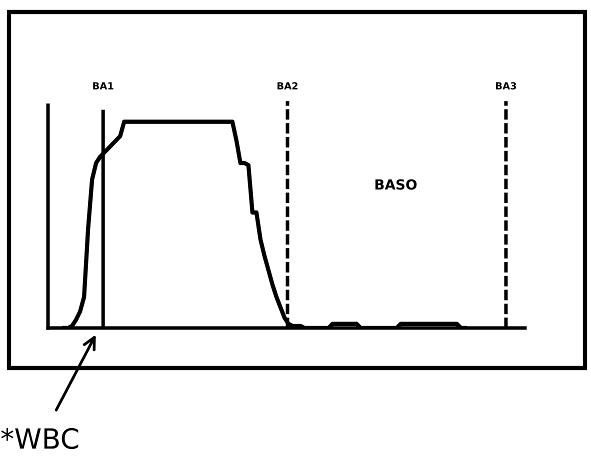  What do you see at coordinates (288, 86) in the screenshot?
I see `text: BA2` at bounding box center [288, 86].